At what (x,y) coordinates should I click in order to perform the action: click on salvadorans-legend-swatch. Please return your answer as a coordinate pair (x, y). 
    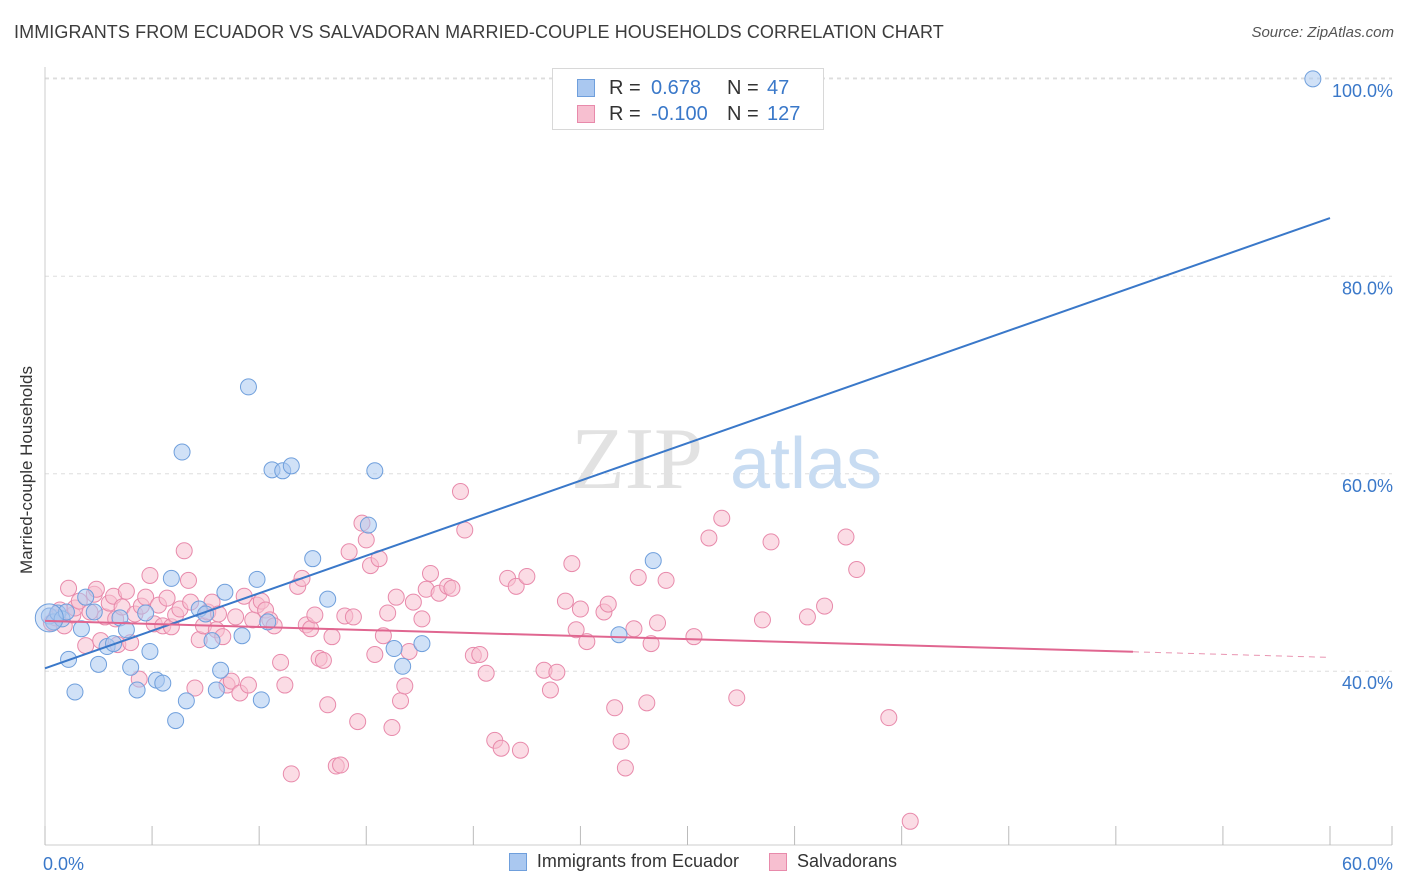
    Looking at the image, I should click on (777, 861).